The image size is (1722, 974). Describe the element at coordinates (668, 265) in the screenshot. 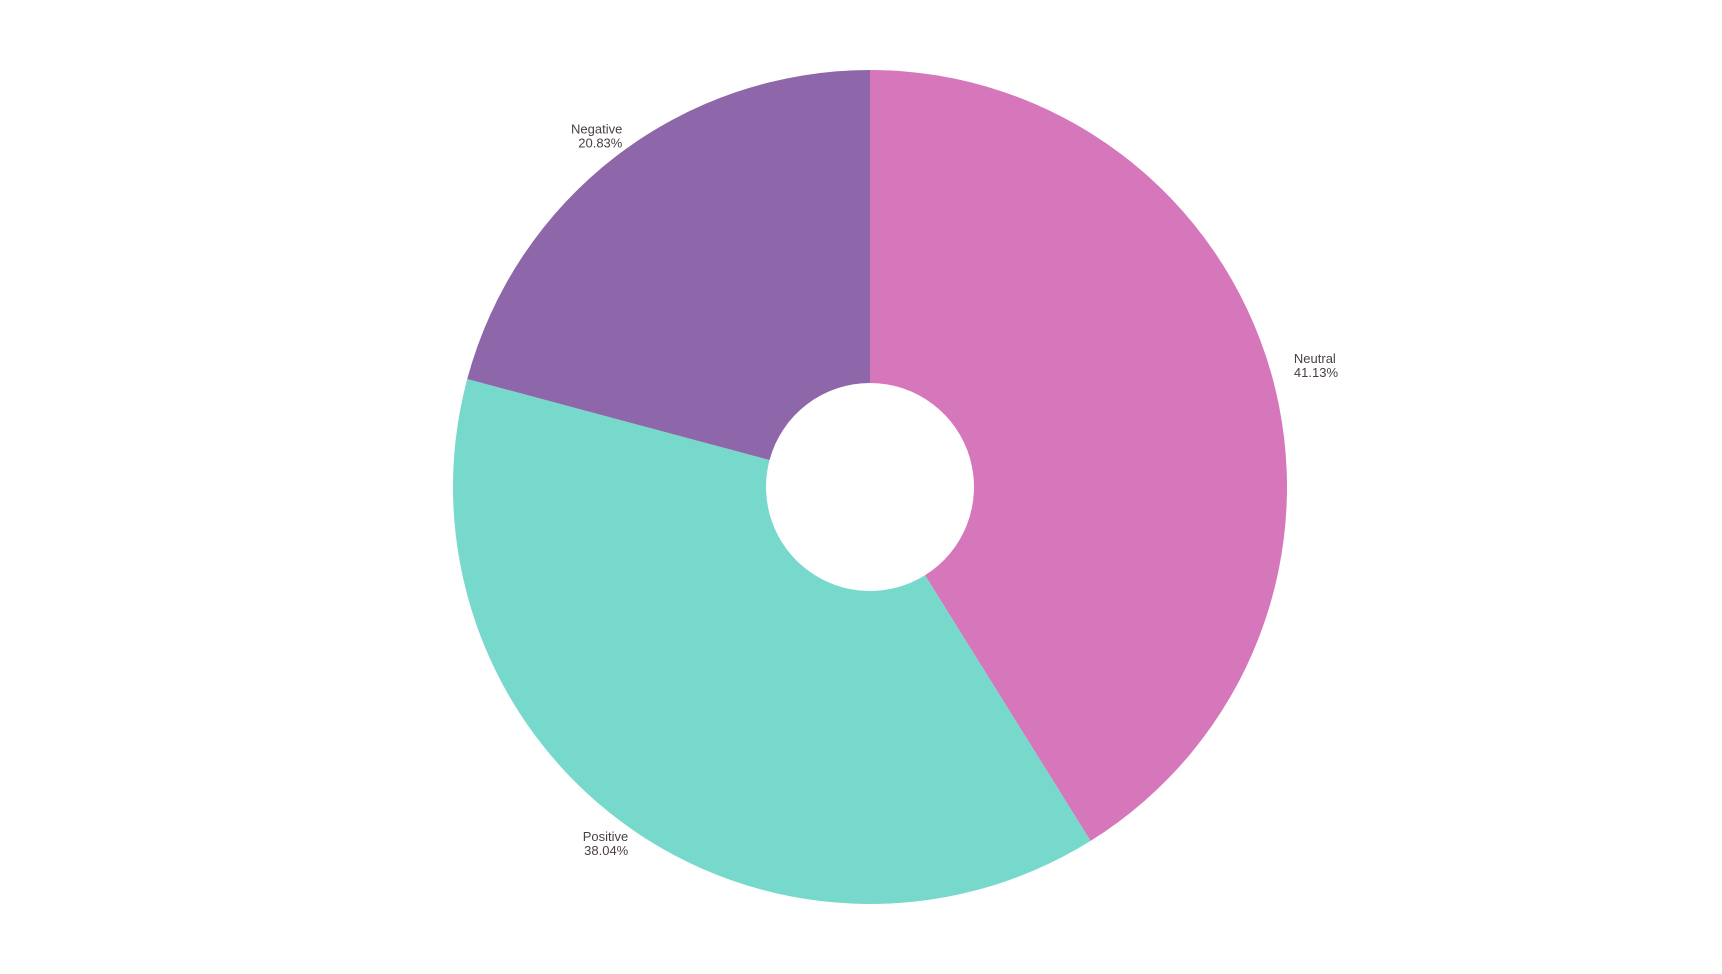

I see `slice-negative` at that location.